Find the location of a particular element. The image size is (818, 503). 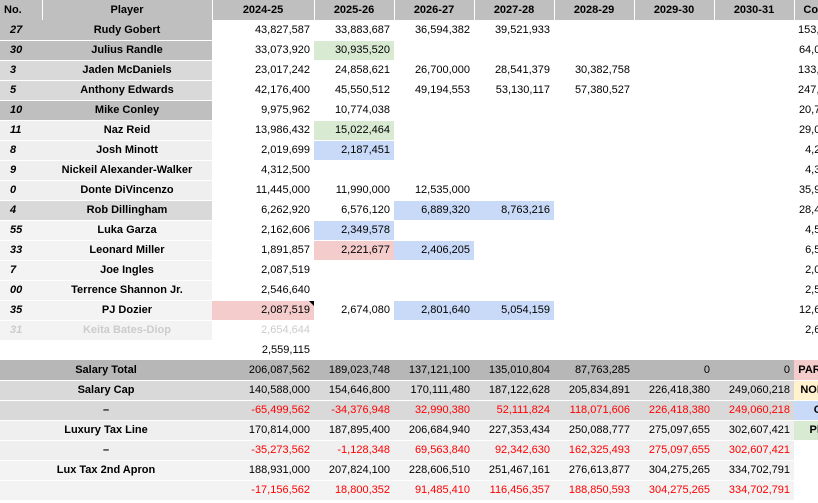

extra-value-cell: 2,559,115 is located at coordinates (285, 350).